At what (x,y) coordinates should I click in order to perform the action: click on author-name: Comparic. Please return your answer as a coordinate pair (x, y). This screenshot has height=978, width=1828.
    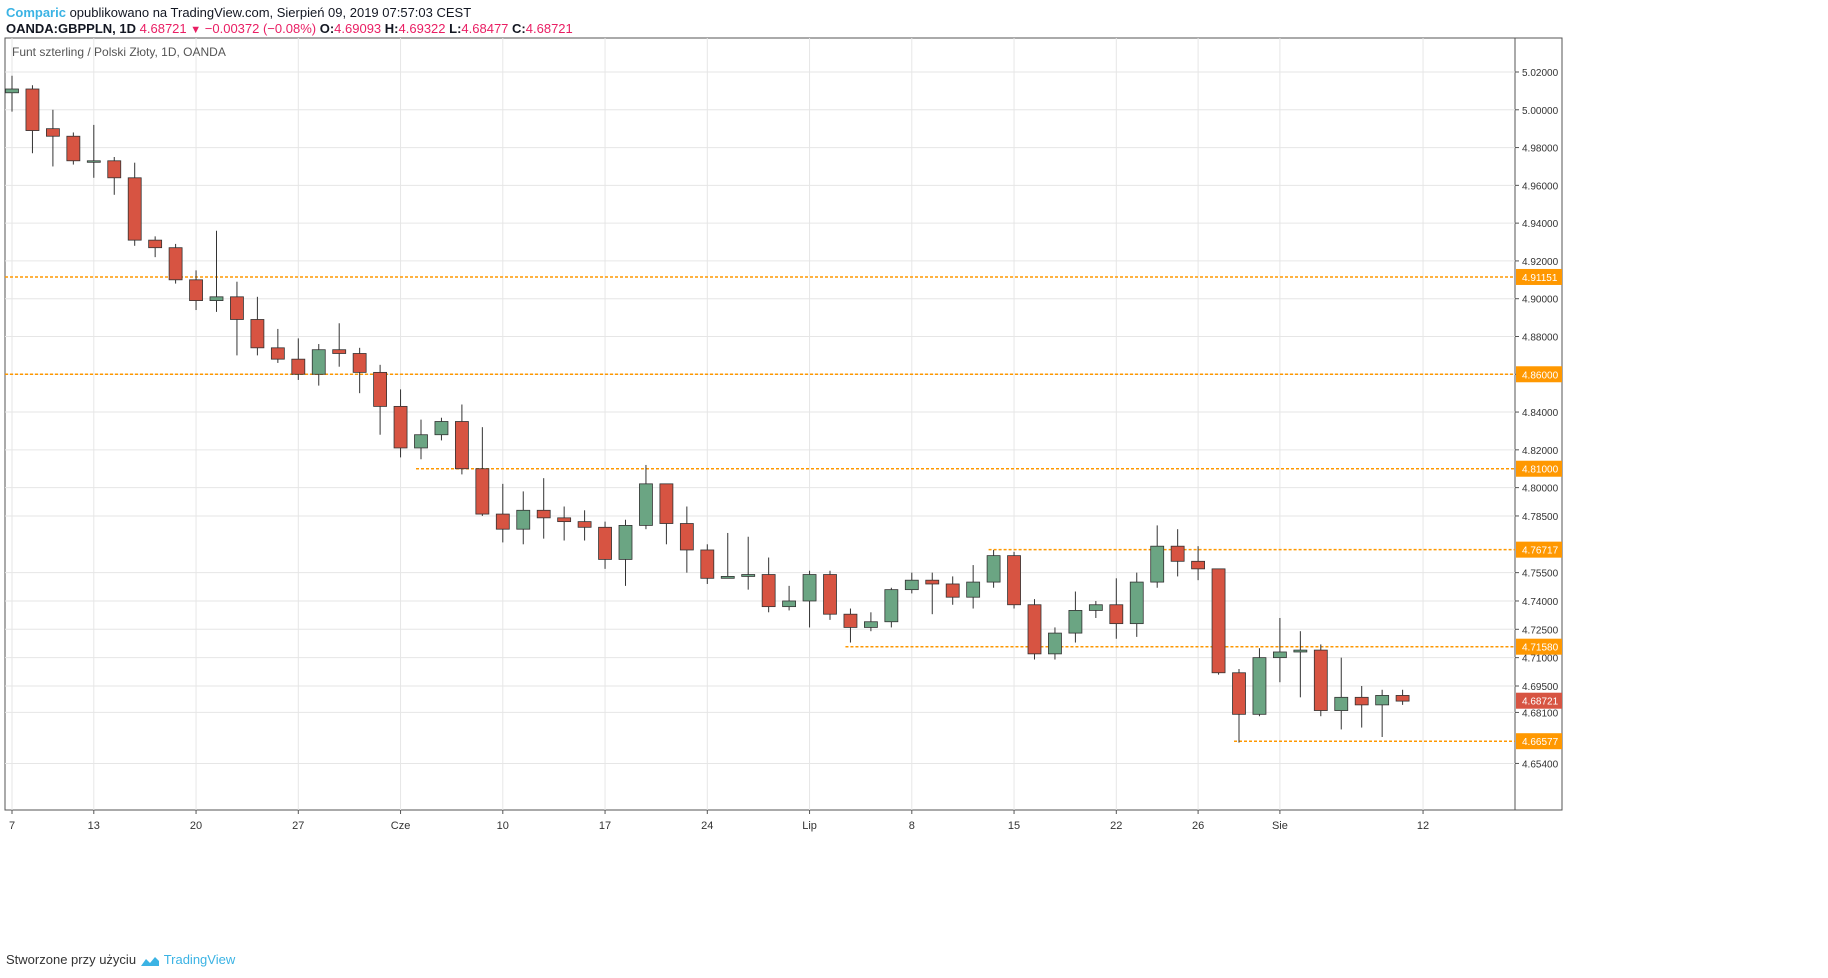
    Looking at the image, I should click on (36, 12).